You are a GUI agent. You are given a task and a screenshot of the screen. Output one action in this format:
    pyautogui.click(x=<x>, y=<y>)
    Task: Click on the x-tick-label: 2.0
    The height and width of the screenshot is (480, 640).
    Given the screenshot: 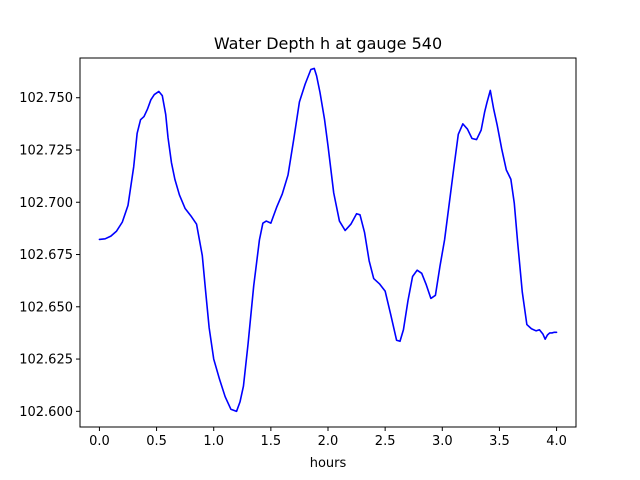 What is the action you would take?
    pyautogui.click(x=328, y=441)
    